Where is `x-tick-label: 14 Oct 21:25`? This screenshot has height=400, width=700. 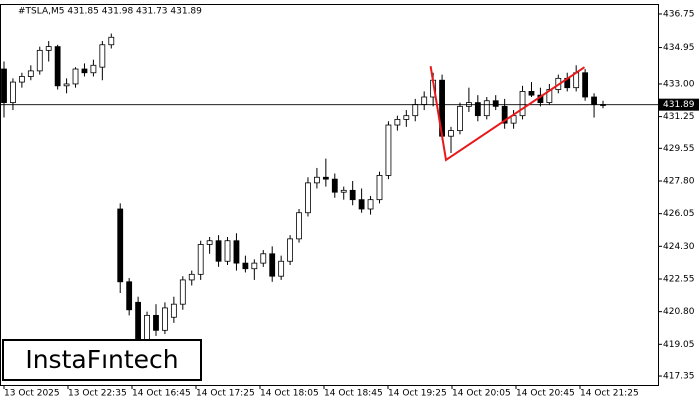 x-tick-label: 14 Oct 21:25 is located at coordinates (609, 394).